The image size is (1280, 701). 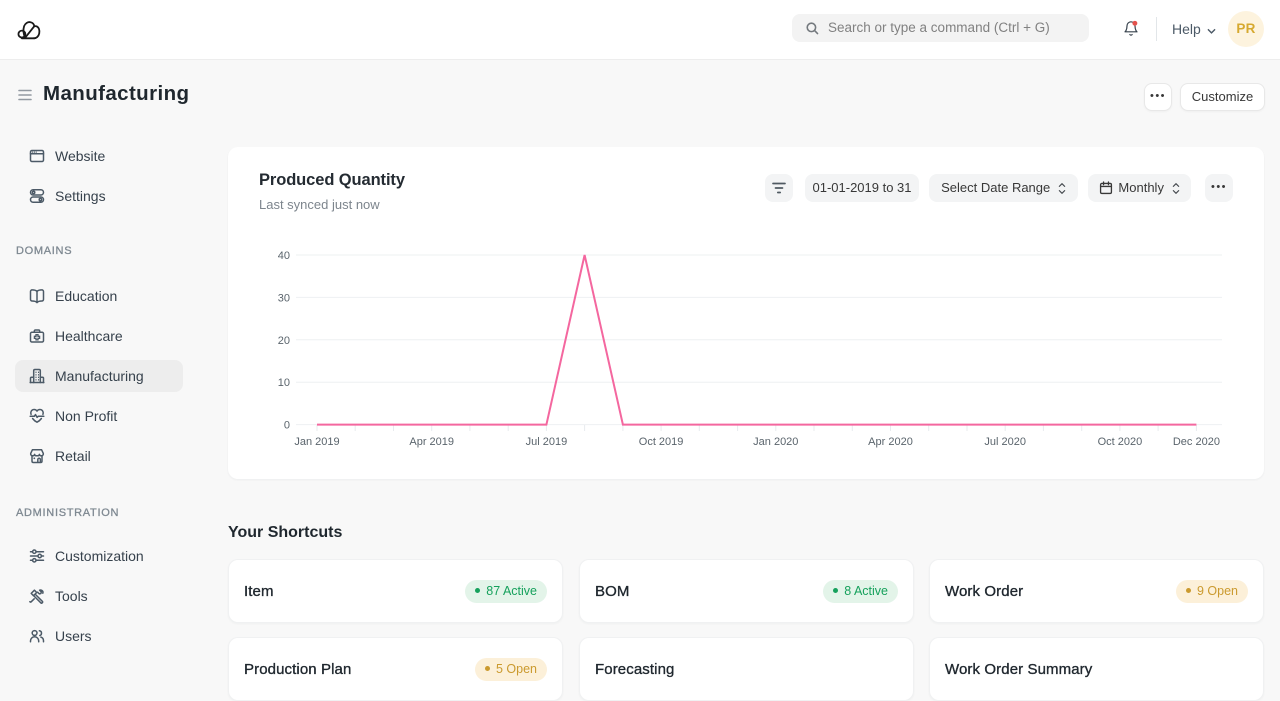 I want to click on svg-text: 20, so click(x=284, y=341).